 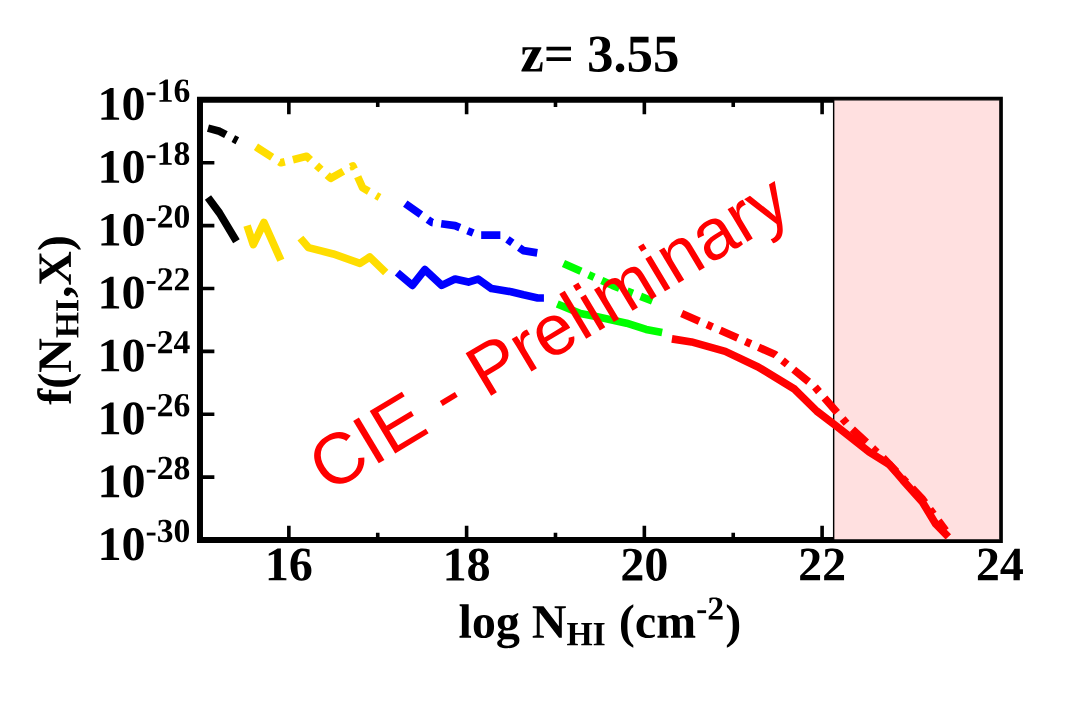 I want to click on y-tick-label: 10$^{-24}$, so click(x=145, y=351).